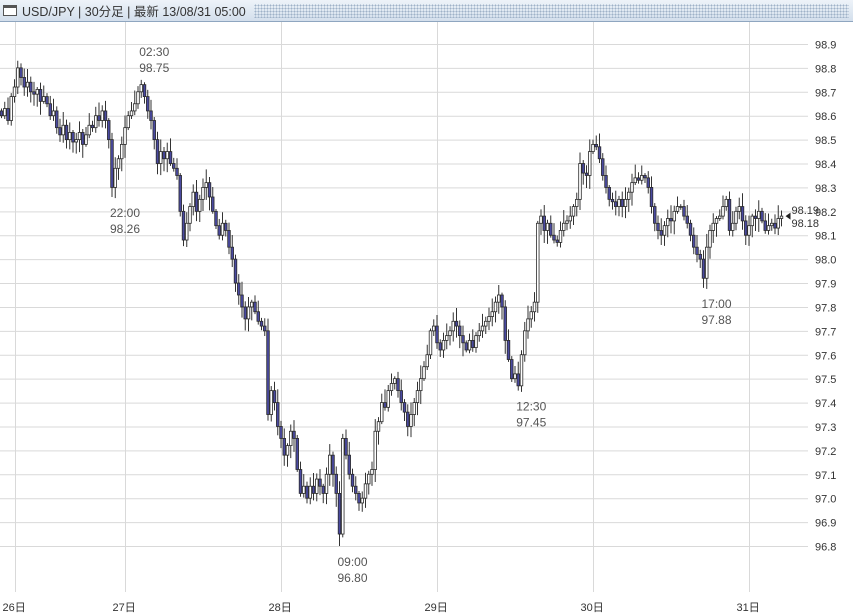 Image resolution: width=853 pixels, height=615 pixels. I want to click on annotation-price: 98.75, so click(154, 68).